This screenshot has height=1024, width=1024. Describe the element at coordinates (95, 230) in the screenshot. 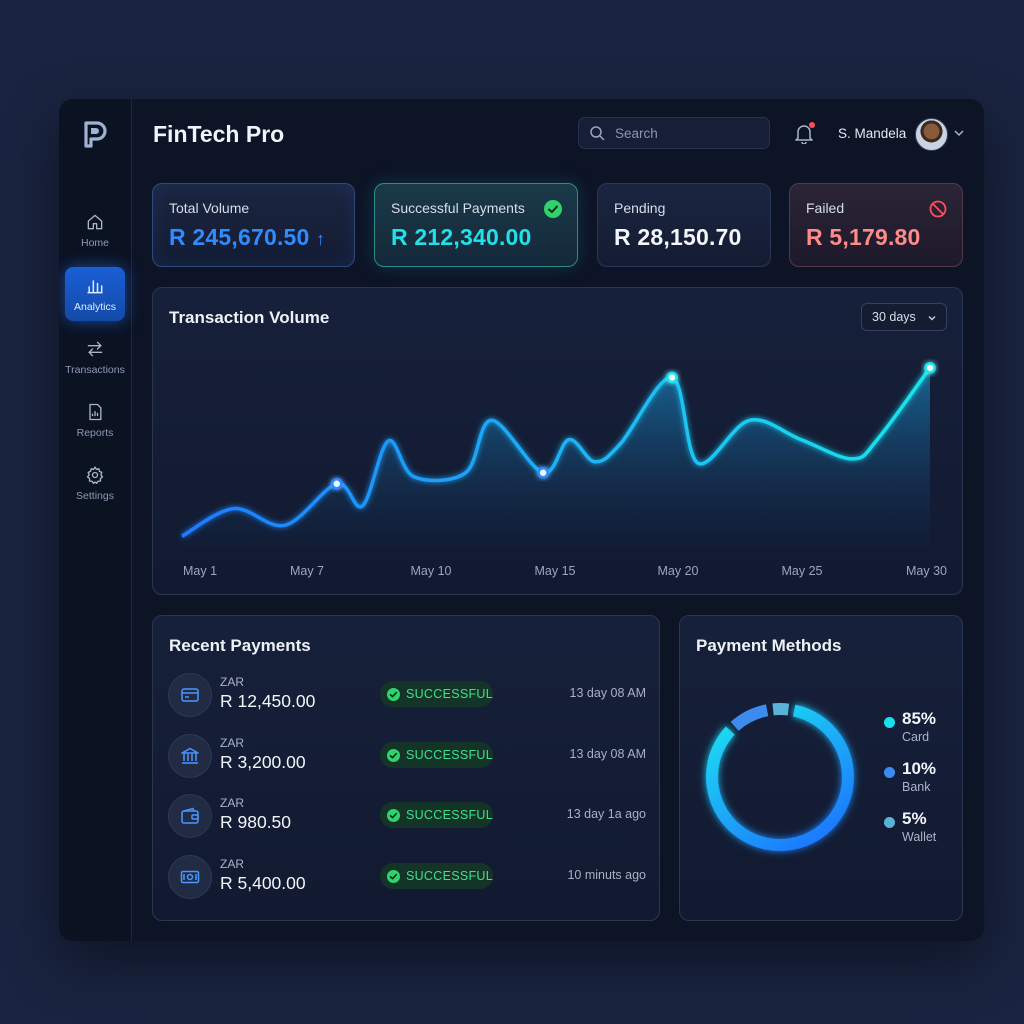

I see `sidebar-item-home: Home` at that location.